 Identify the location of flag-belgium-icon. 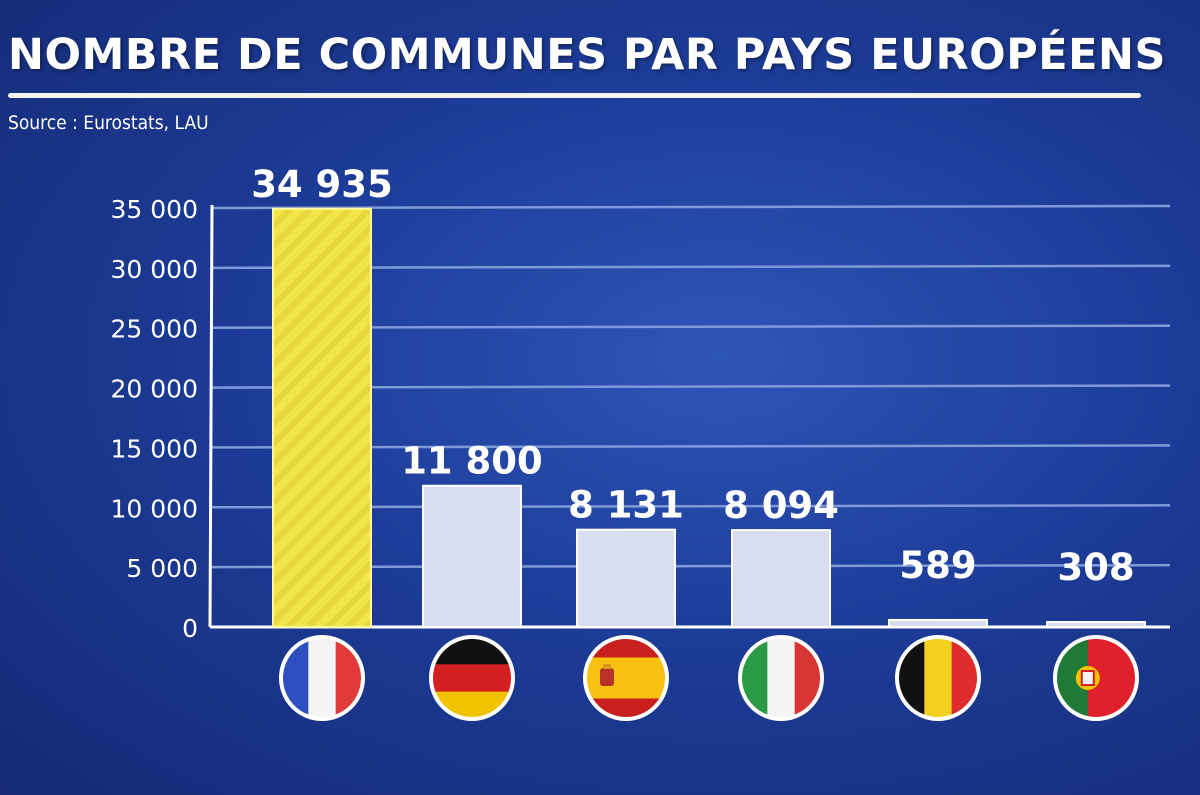
(938, 678).